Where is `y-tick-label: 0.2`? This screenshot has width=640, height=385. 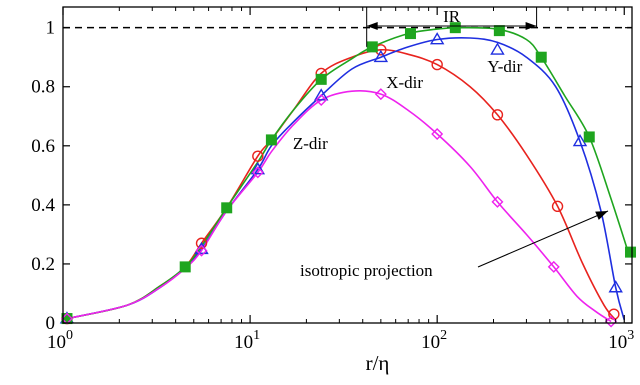 y-tick-label: 0.2 is located at coordinates (43, 264).